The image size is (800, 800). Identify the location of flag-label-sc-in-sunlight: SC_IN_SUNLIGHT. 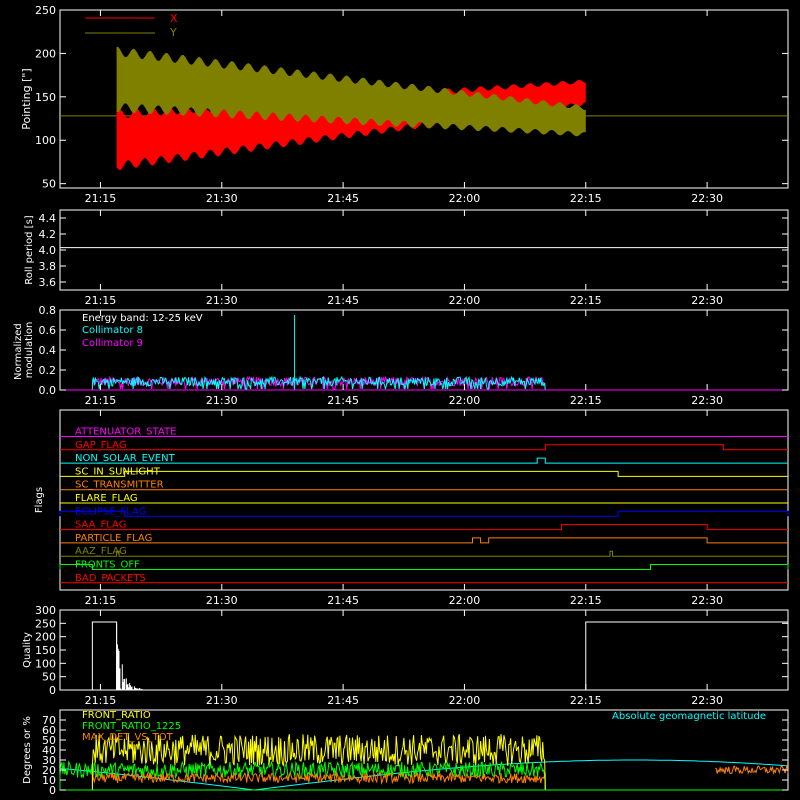
(118, 471).